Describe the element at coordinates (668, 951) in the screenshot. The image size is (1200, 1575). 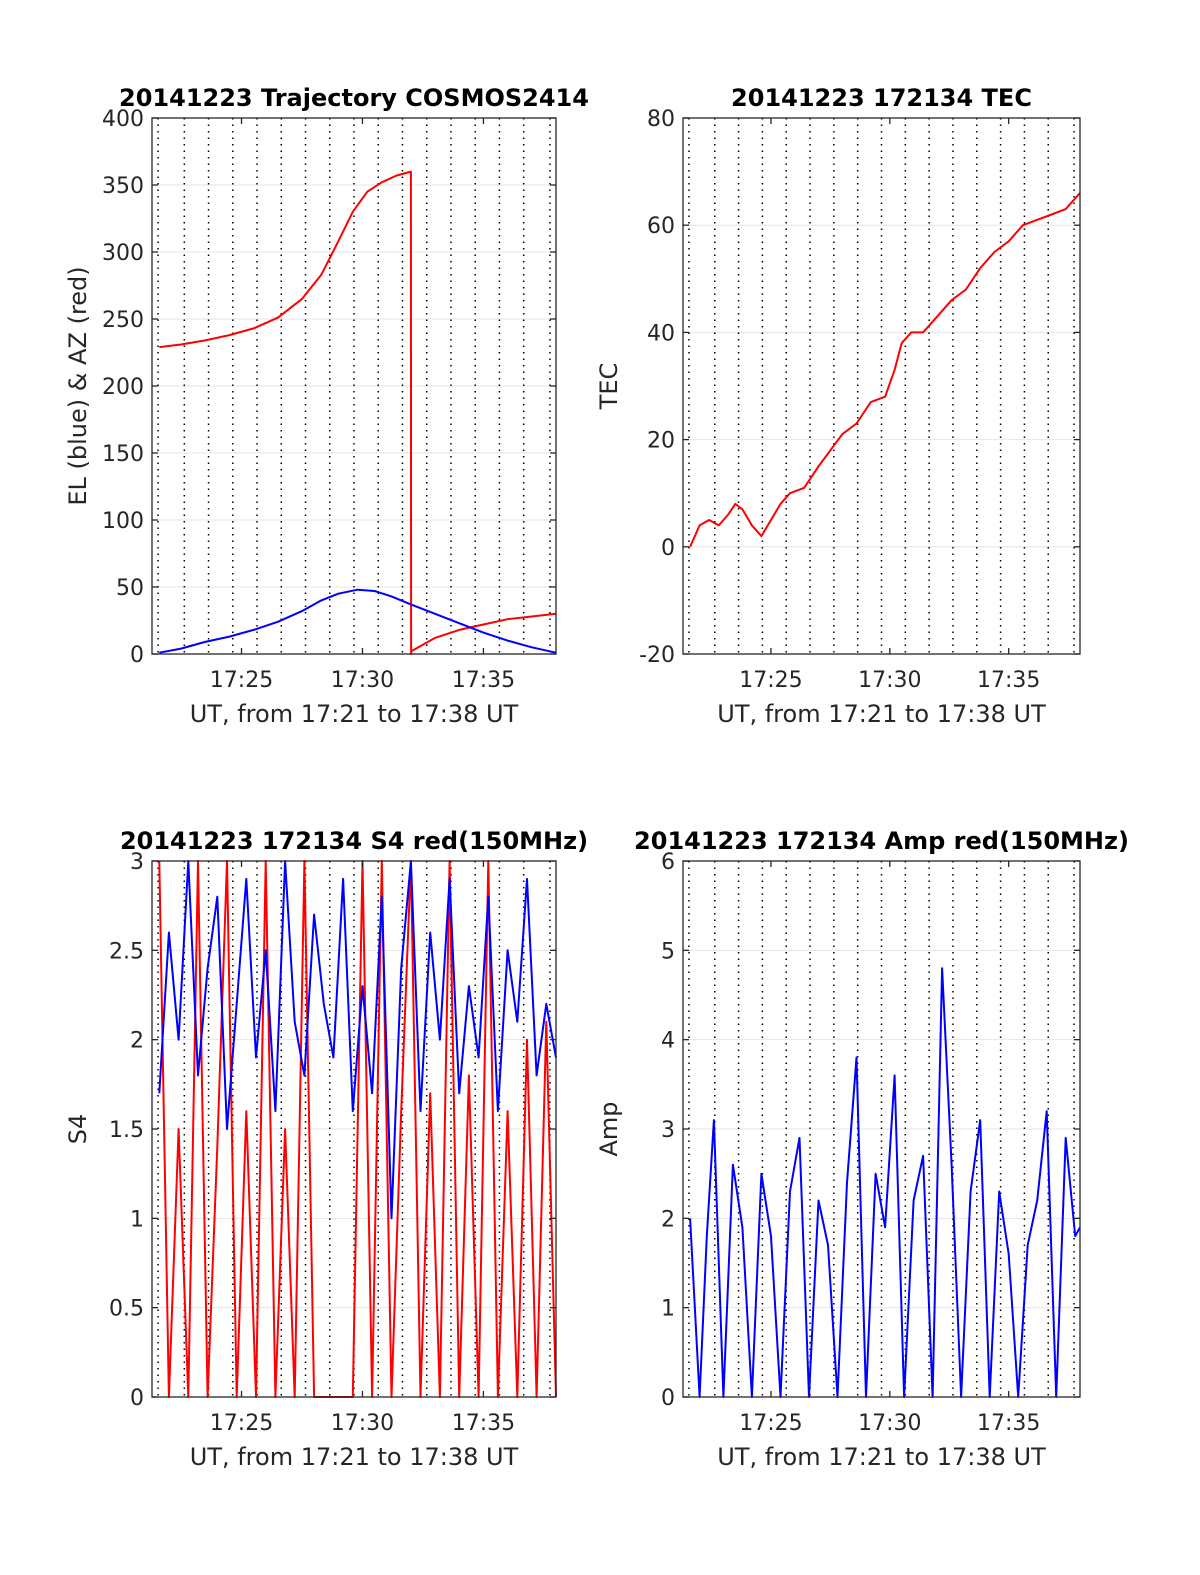
I see `y-tick-label: 5` at that location.